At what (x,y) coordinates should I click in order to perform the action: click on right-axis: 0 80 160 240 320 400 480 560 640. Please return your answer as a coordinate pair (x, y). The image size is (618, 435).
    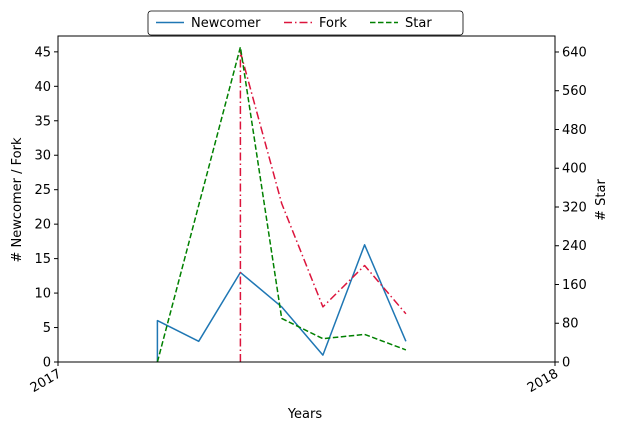
    Looking at the image, I should click on (571, 208).